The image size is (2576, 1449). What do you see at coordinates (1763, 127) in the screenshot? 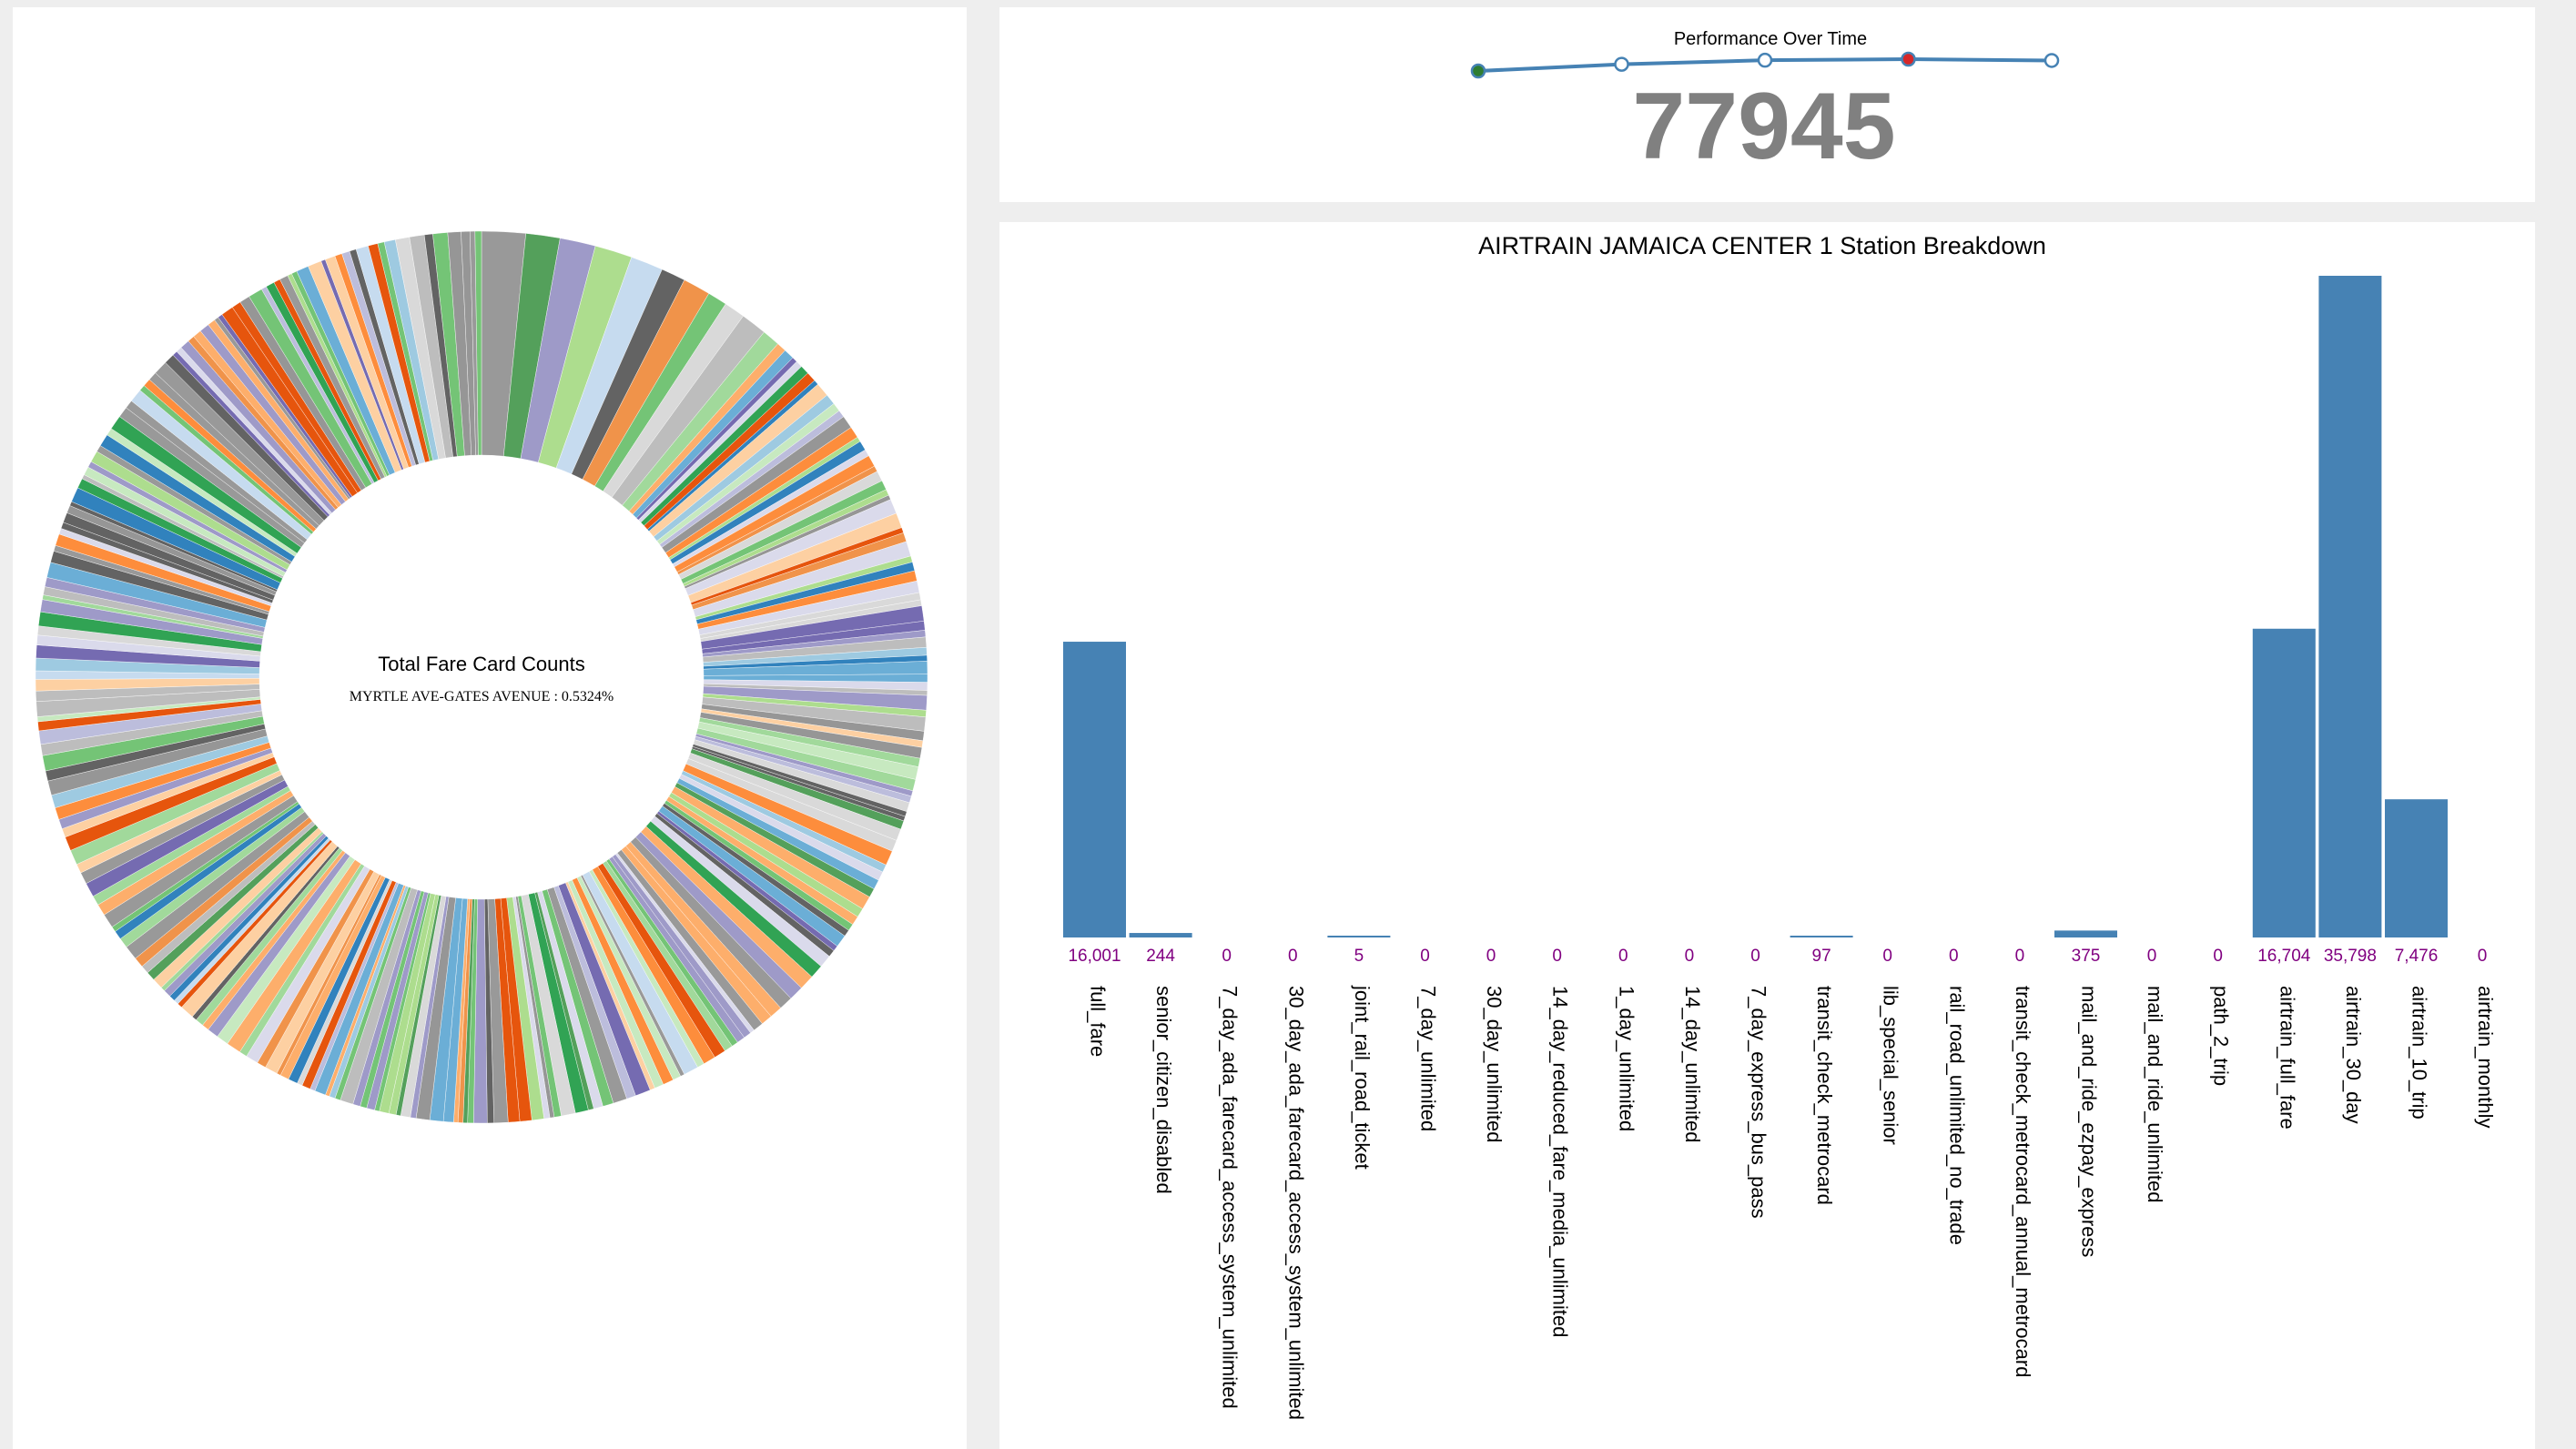
I see `kpi-value: 77945` at bounding box center [1763, 127].